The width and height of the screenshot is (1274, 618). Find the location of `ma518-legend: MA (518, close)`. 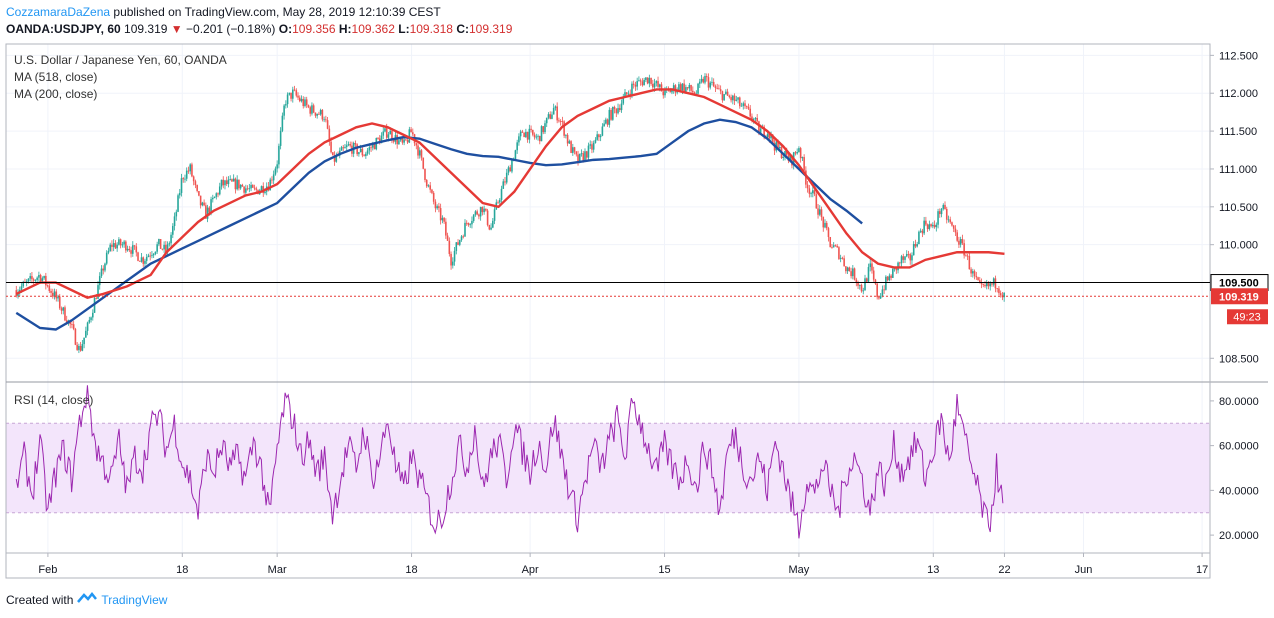

ma518-legend: MA (518, close) is located at coordinates (56, 77).